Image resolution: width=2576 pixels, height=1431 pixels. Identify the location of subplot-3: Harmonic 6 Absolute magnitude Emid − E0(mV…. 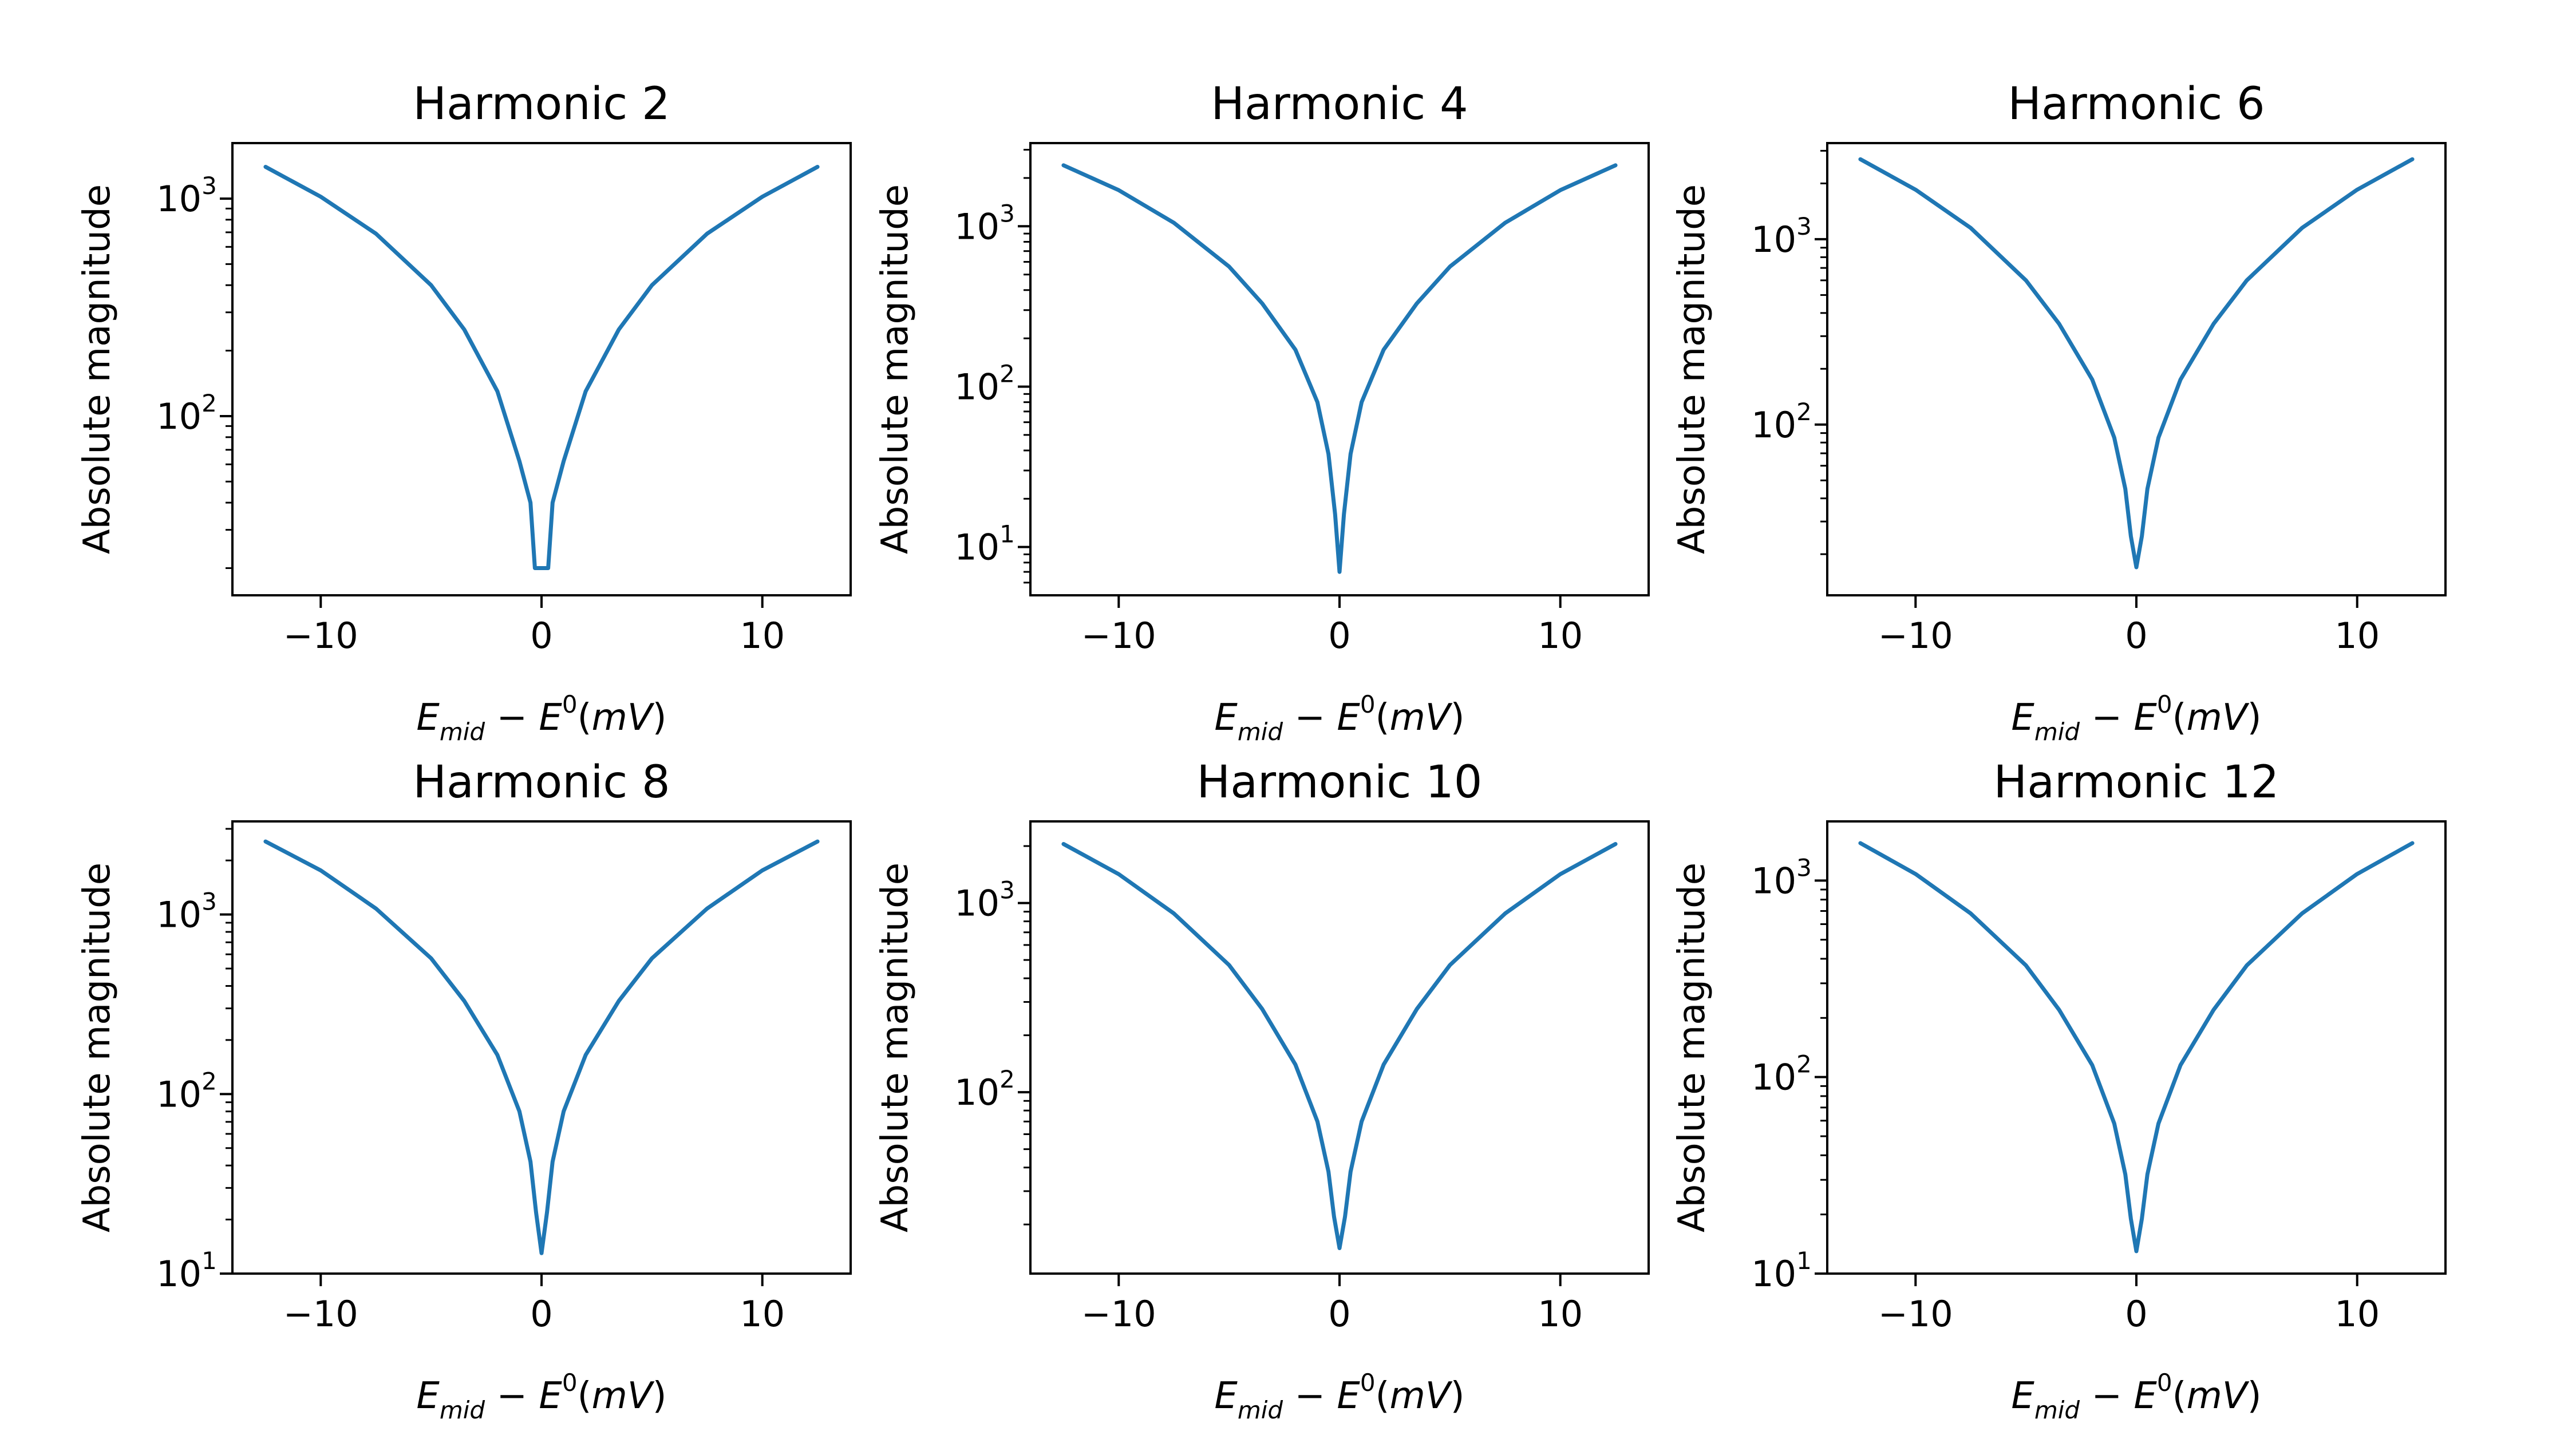
(2059, 412).